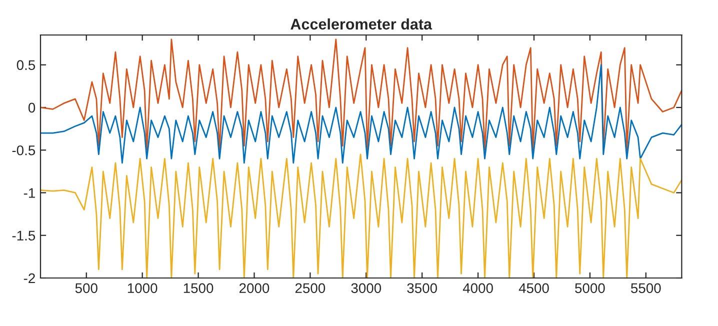 Image resolution: width=718 pixels, height=326 pixels. Describe the element at coordinates (32, 107) in the screenshot. I see `y-tick-label: 0` at that location.